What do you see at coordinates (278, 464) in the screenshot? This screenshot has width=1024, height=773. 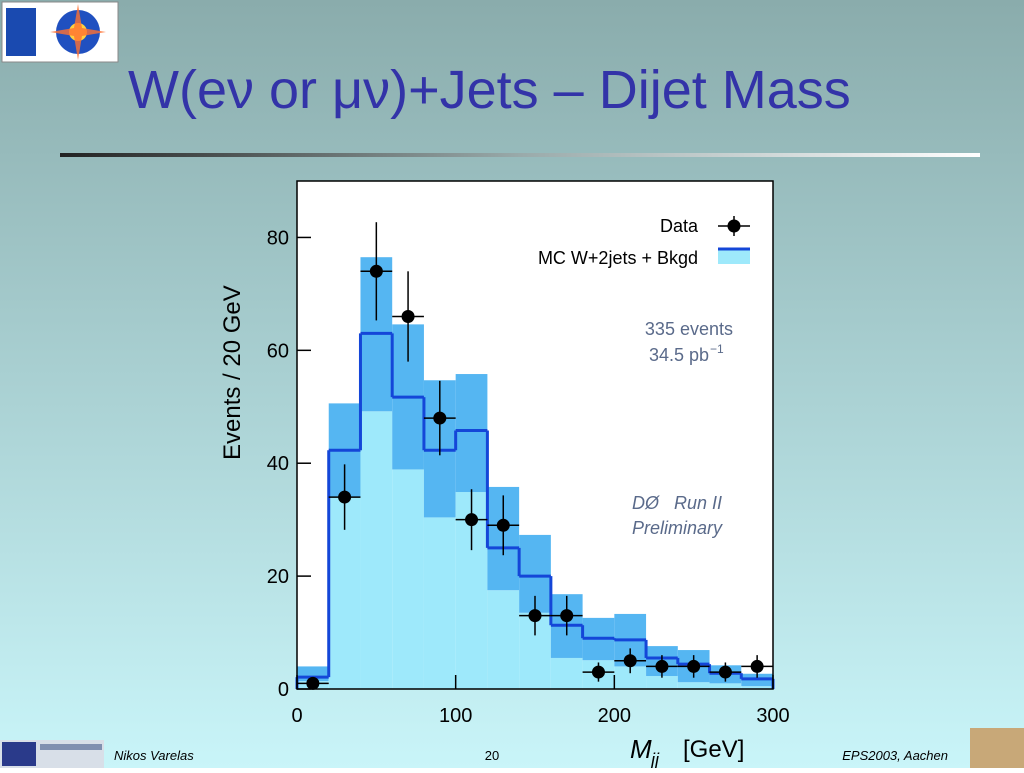 I see `y-tick-label: 40` at bounding box center [278, 464].